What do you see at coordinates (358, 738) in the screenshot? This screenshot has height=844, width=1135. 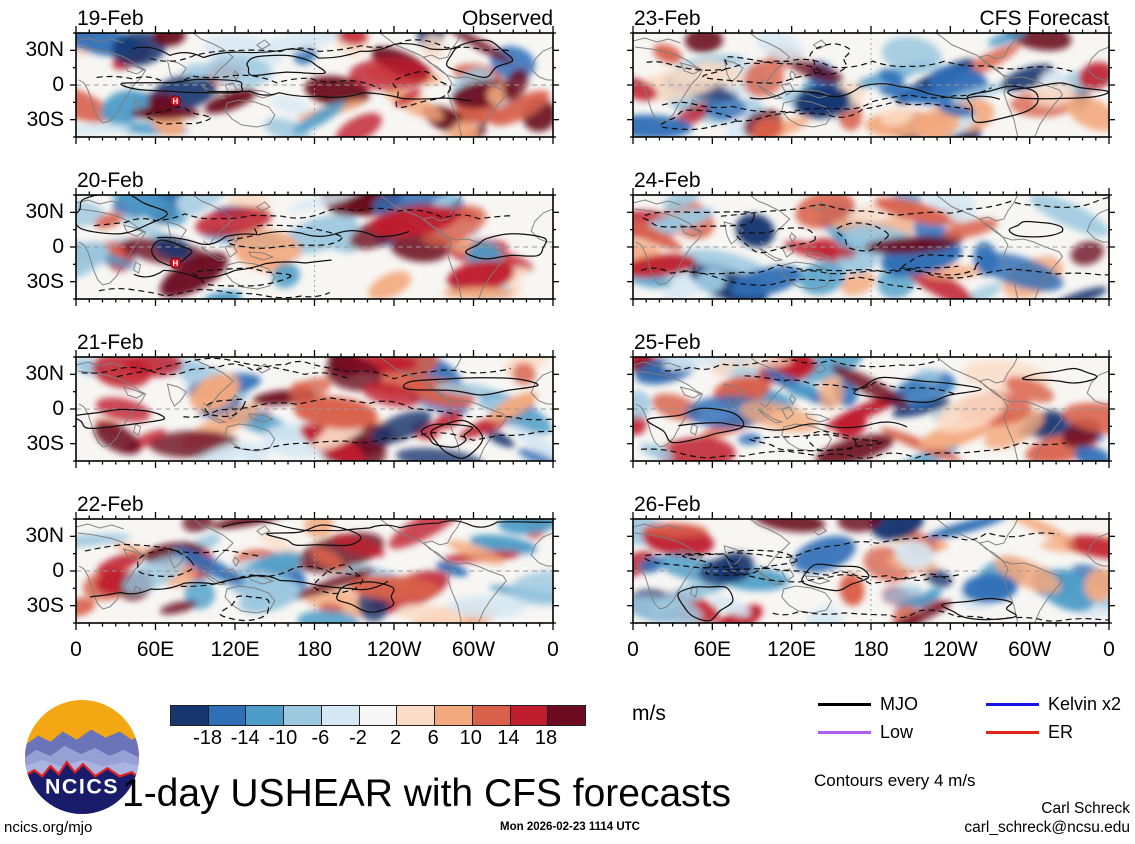 I see `colorbar-tick-label: -2` at bounding box center [358, 738].